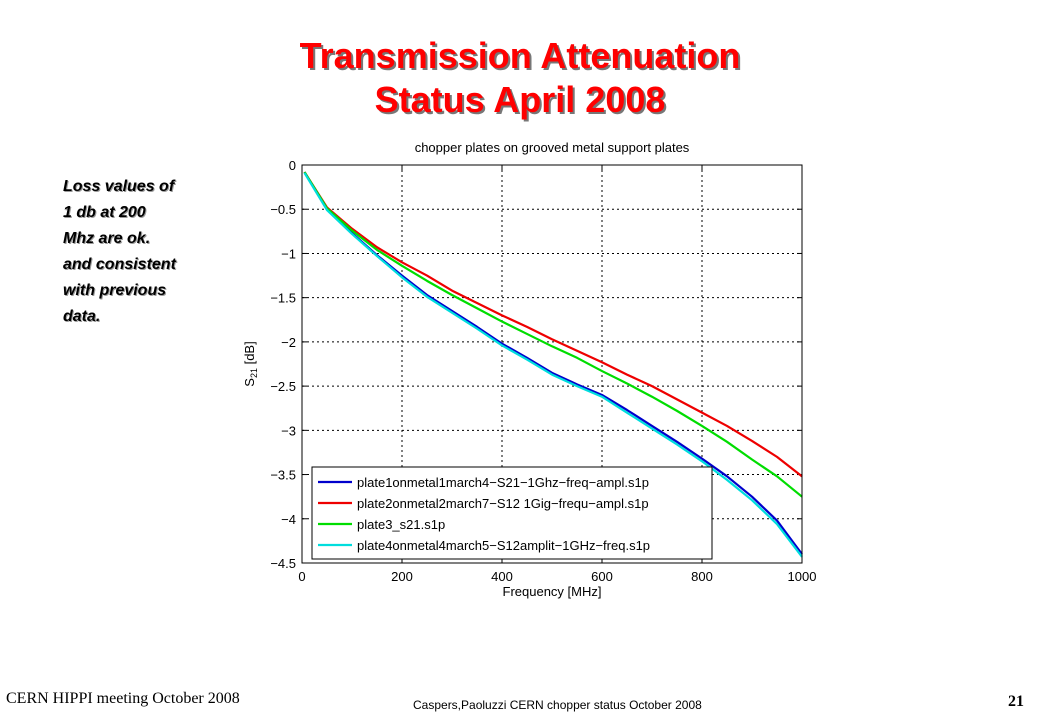 This screenshot has width=1040, height=720. What do you see at coordinates (283, 563) in the screenshot?
I see `y-tick-label: −4.5` at bounding box center [283, 563].